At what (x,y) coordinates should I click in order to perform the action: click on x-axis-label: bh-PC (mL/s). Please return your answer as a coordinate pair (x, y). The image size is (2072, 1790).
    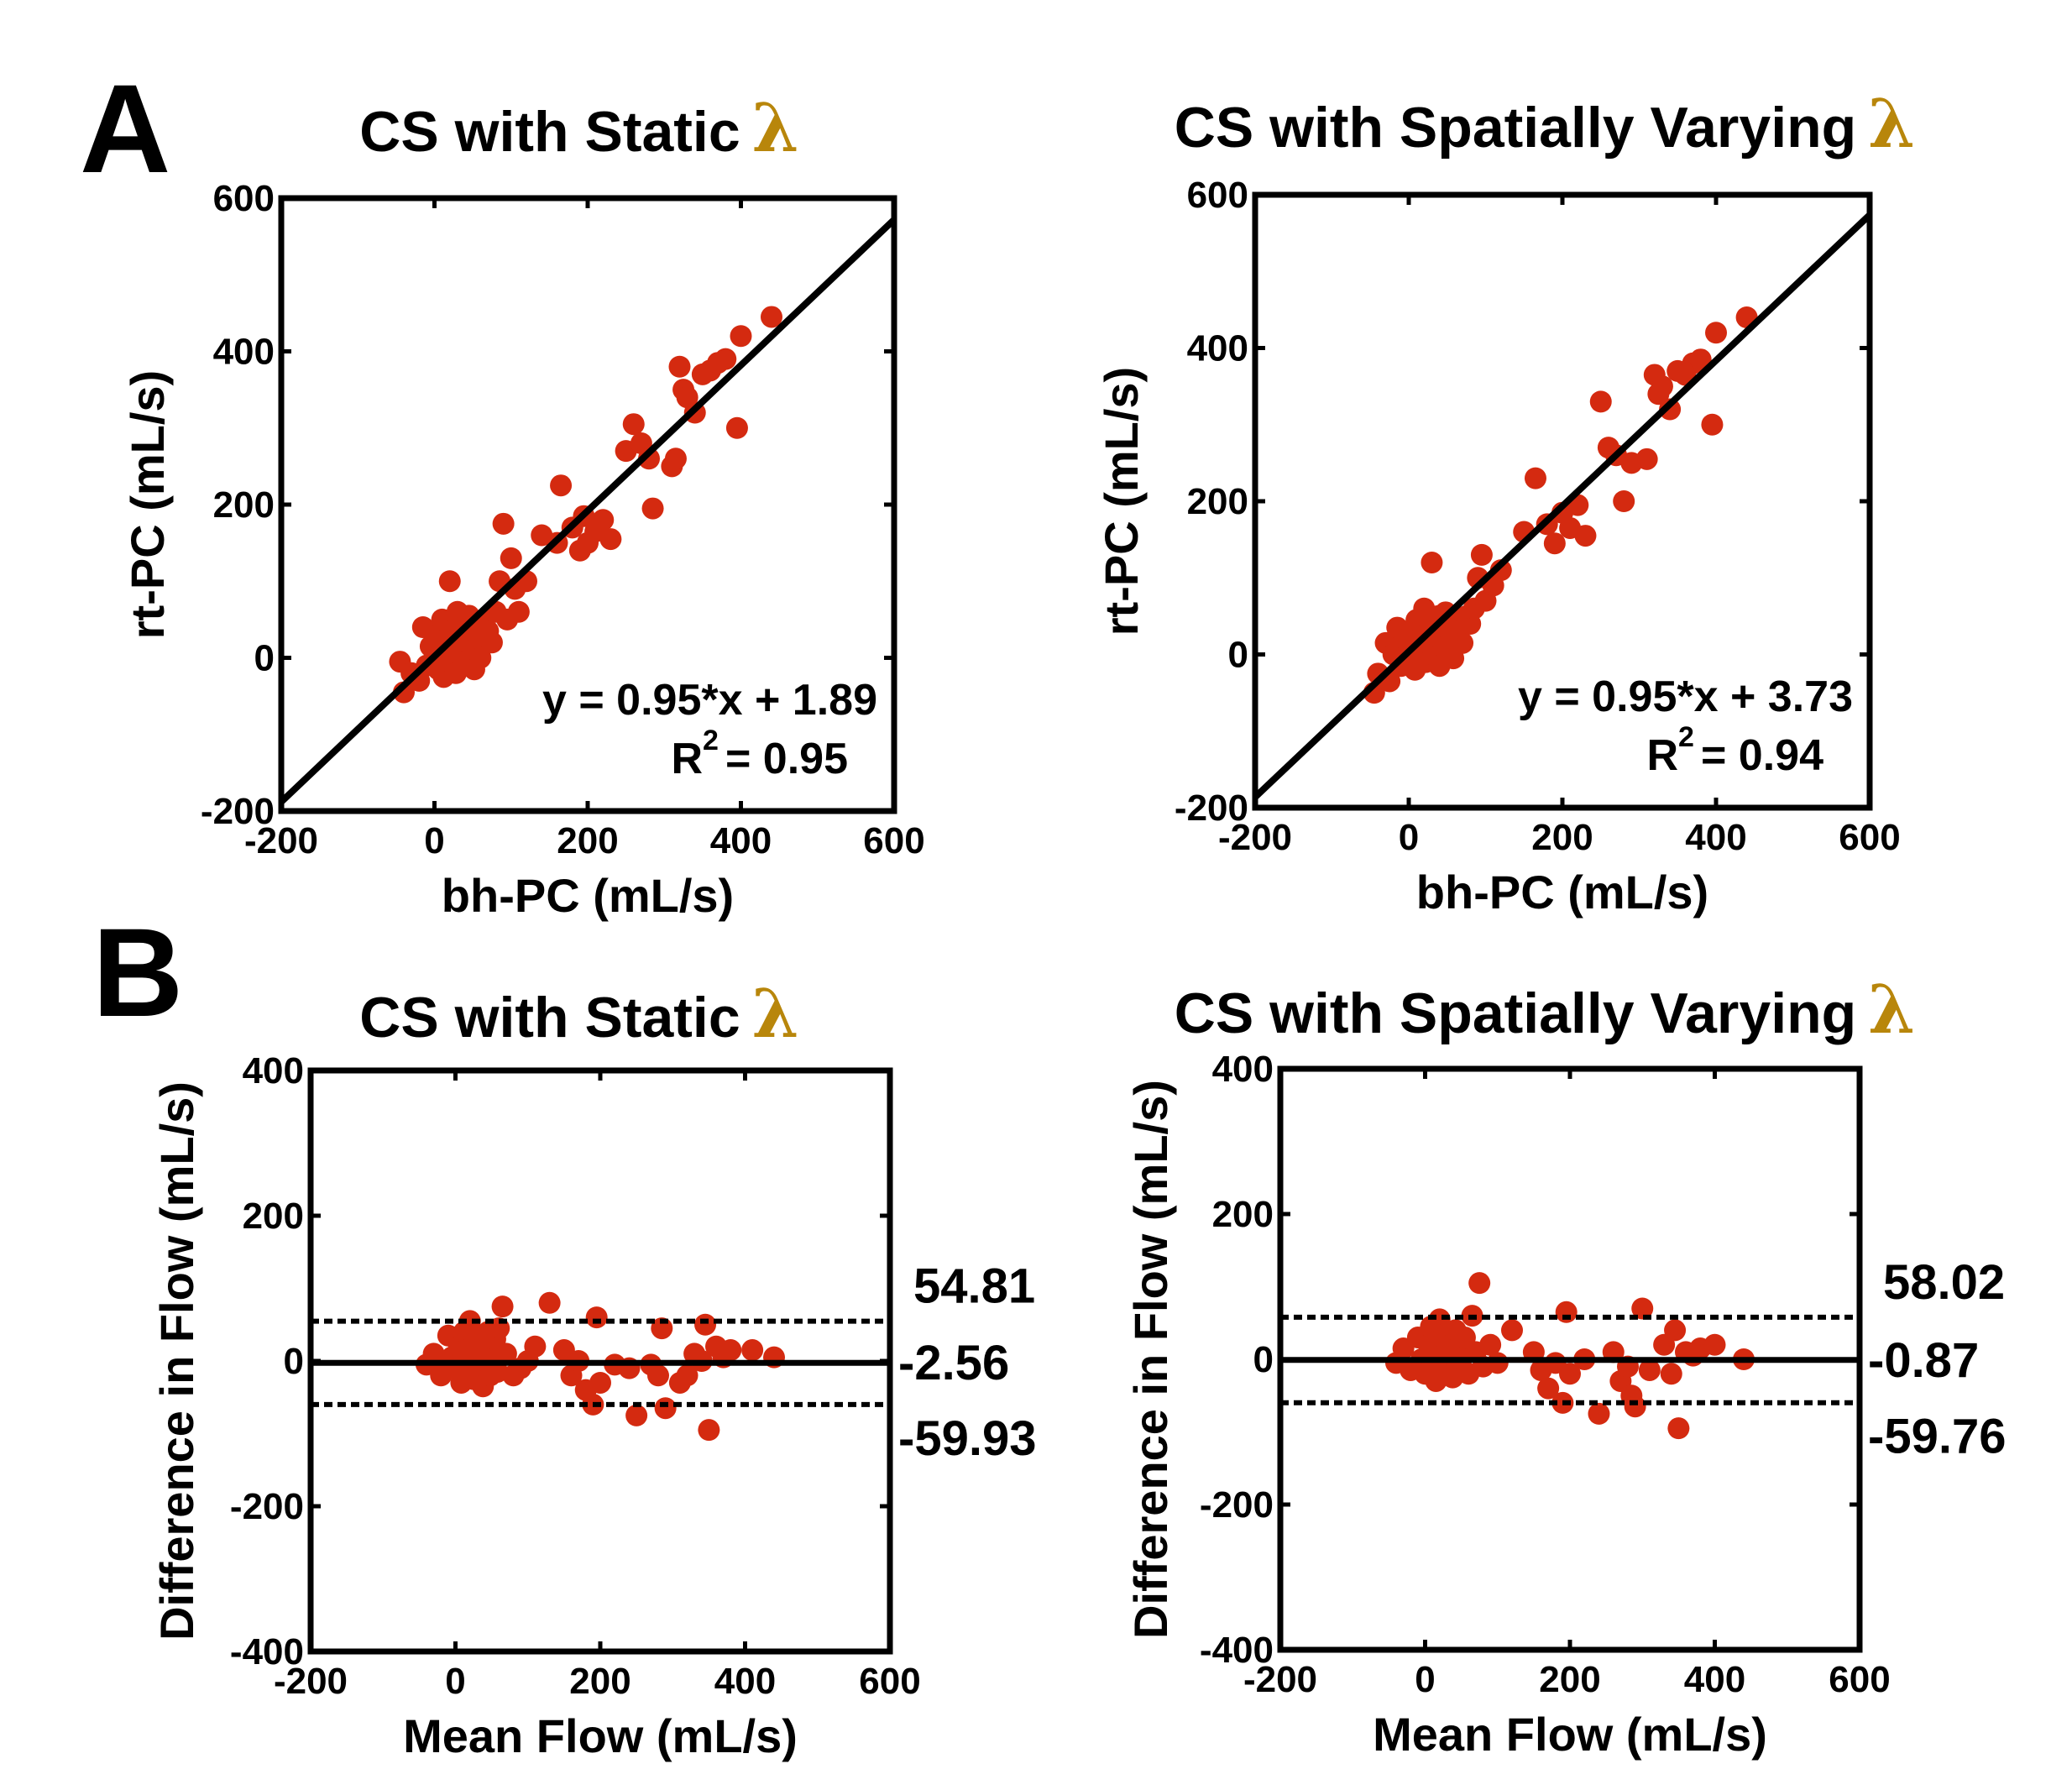
    Looking at the image, I should click on (1562, 892).